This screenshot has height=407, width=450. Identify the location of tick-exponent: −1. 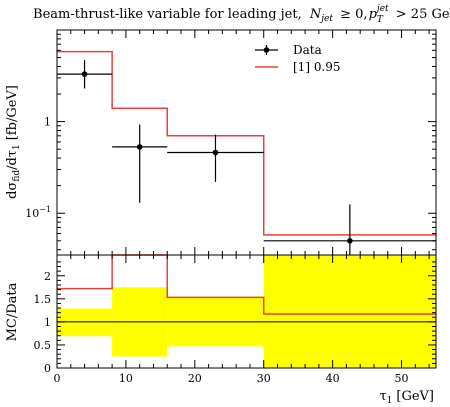
(45, 209).